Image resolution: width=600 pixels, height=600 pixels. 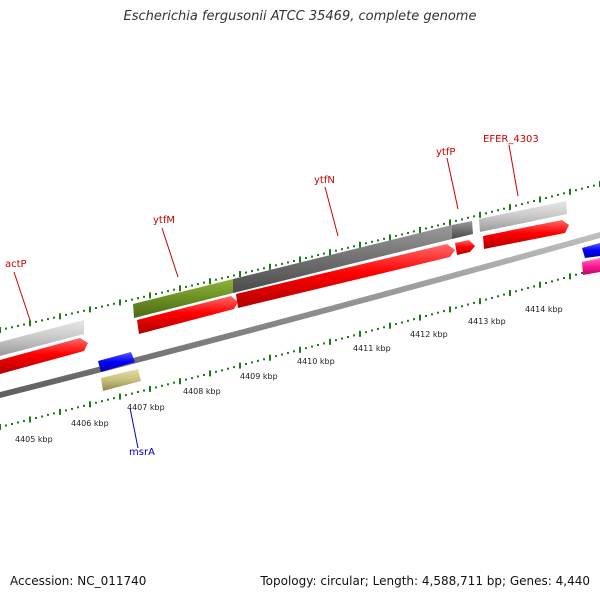 What do you see at coordinates (324, 180) in the screenshot?
I see `gene-label-ytfN: ytfN` at bounding box center [324, 180].